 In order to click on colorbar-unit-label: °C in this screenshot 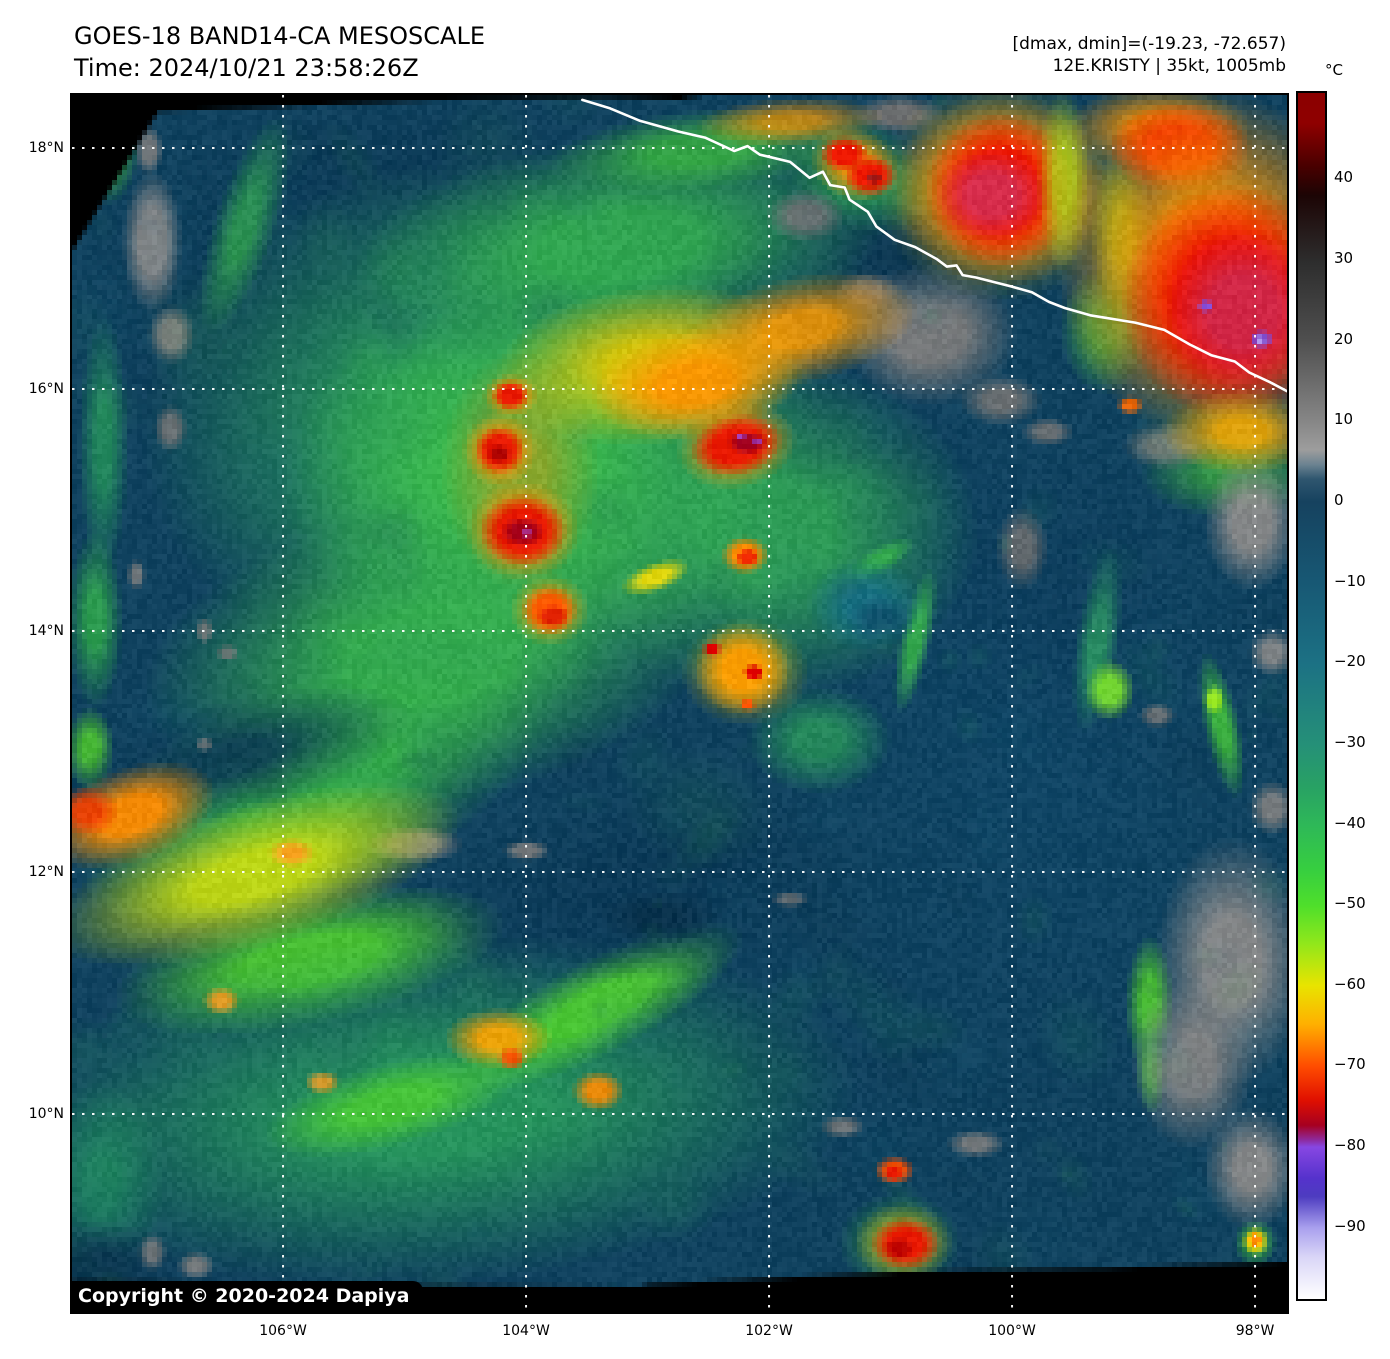, I will do `click(1334, 70)`.